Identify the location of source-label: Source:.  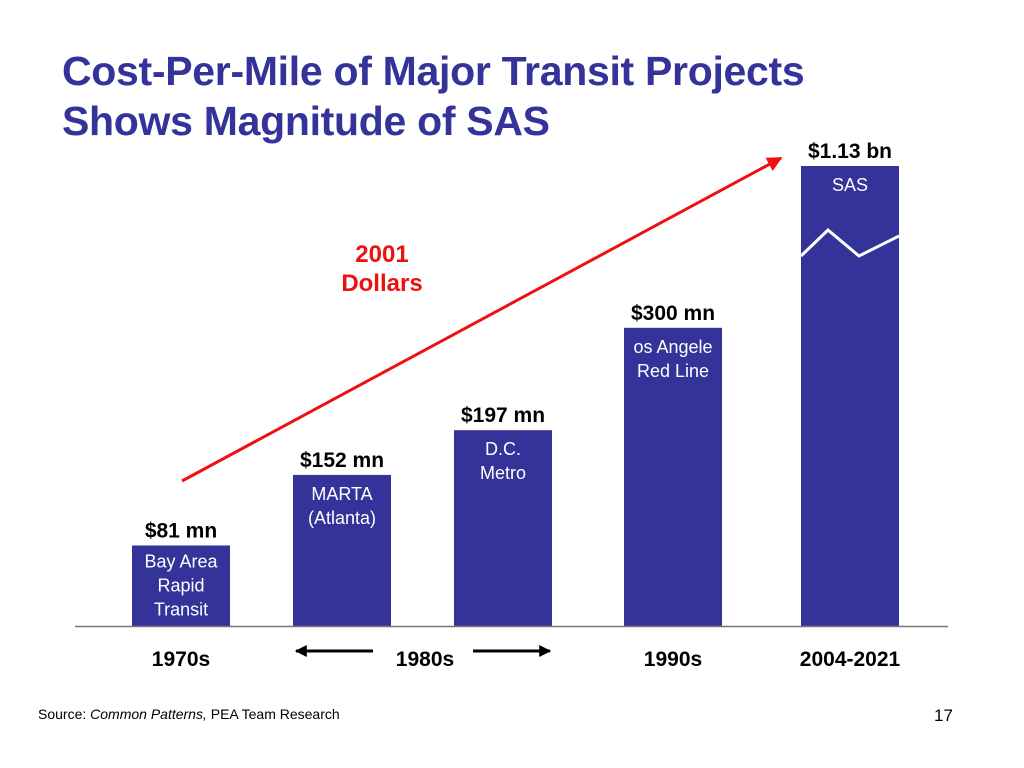
(64, 714).